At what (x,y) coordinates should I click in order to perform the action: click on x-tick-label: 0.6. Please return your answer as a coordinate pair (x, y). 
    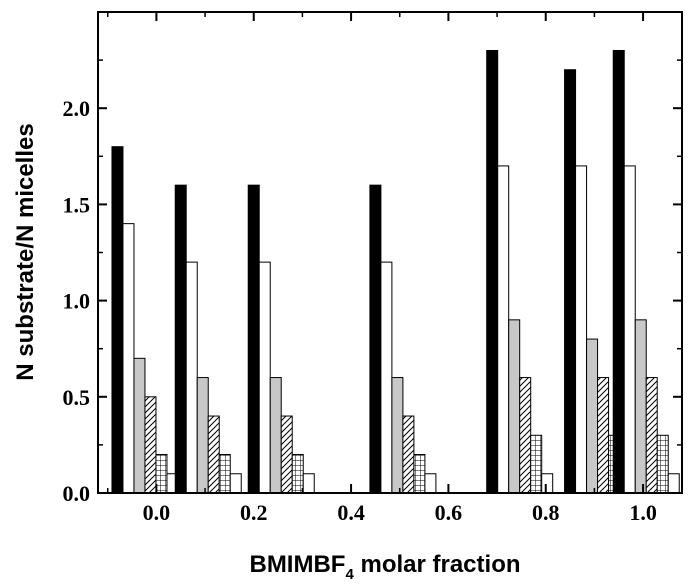
    Looking at the image, I should click on (449, 512).